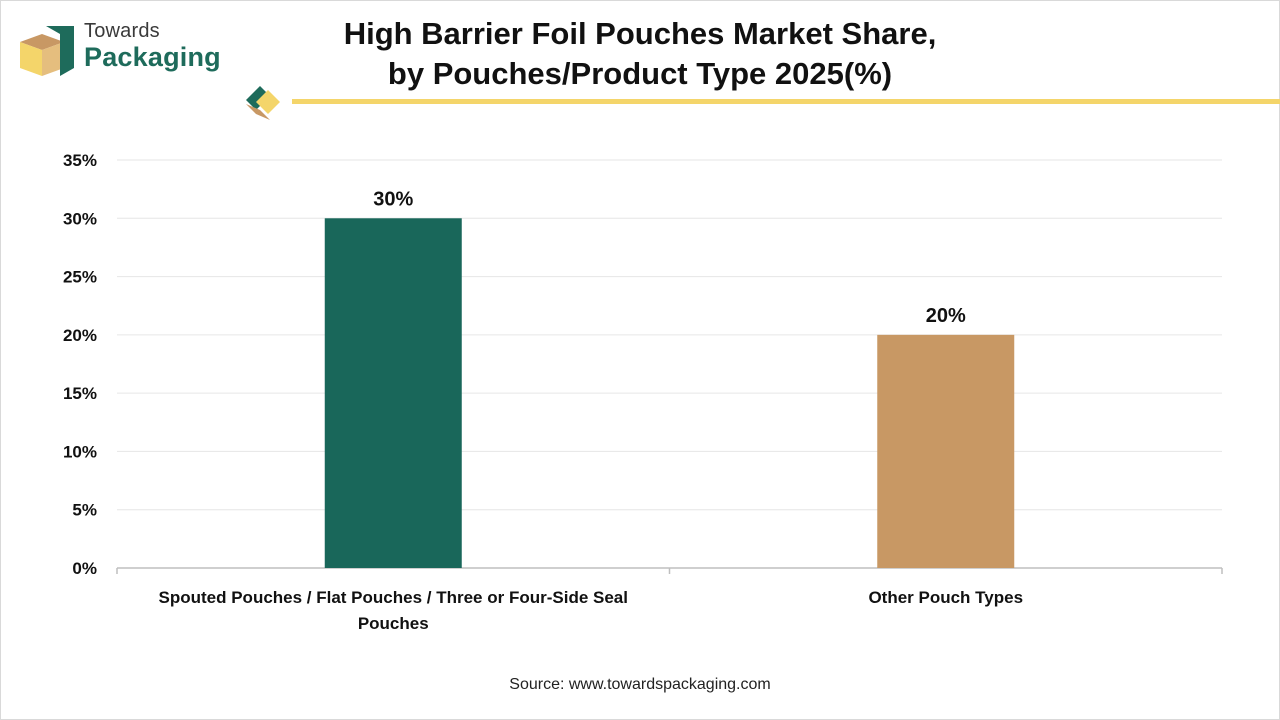 The image size is (1280, 720). What do you see at coordinates (393, 199) in the screenshot?
I see `data-label: 30%` at bounding box center [393, 199].